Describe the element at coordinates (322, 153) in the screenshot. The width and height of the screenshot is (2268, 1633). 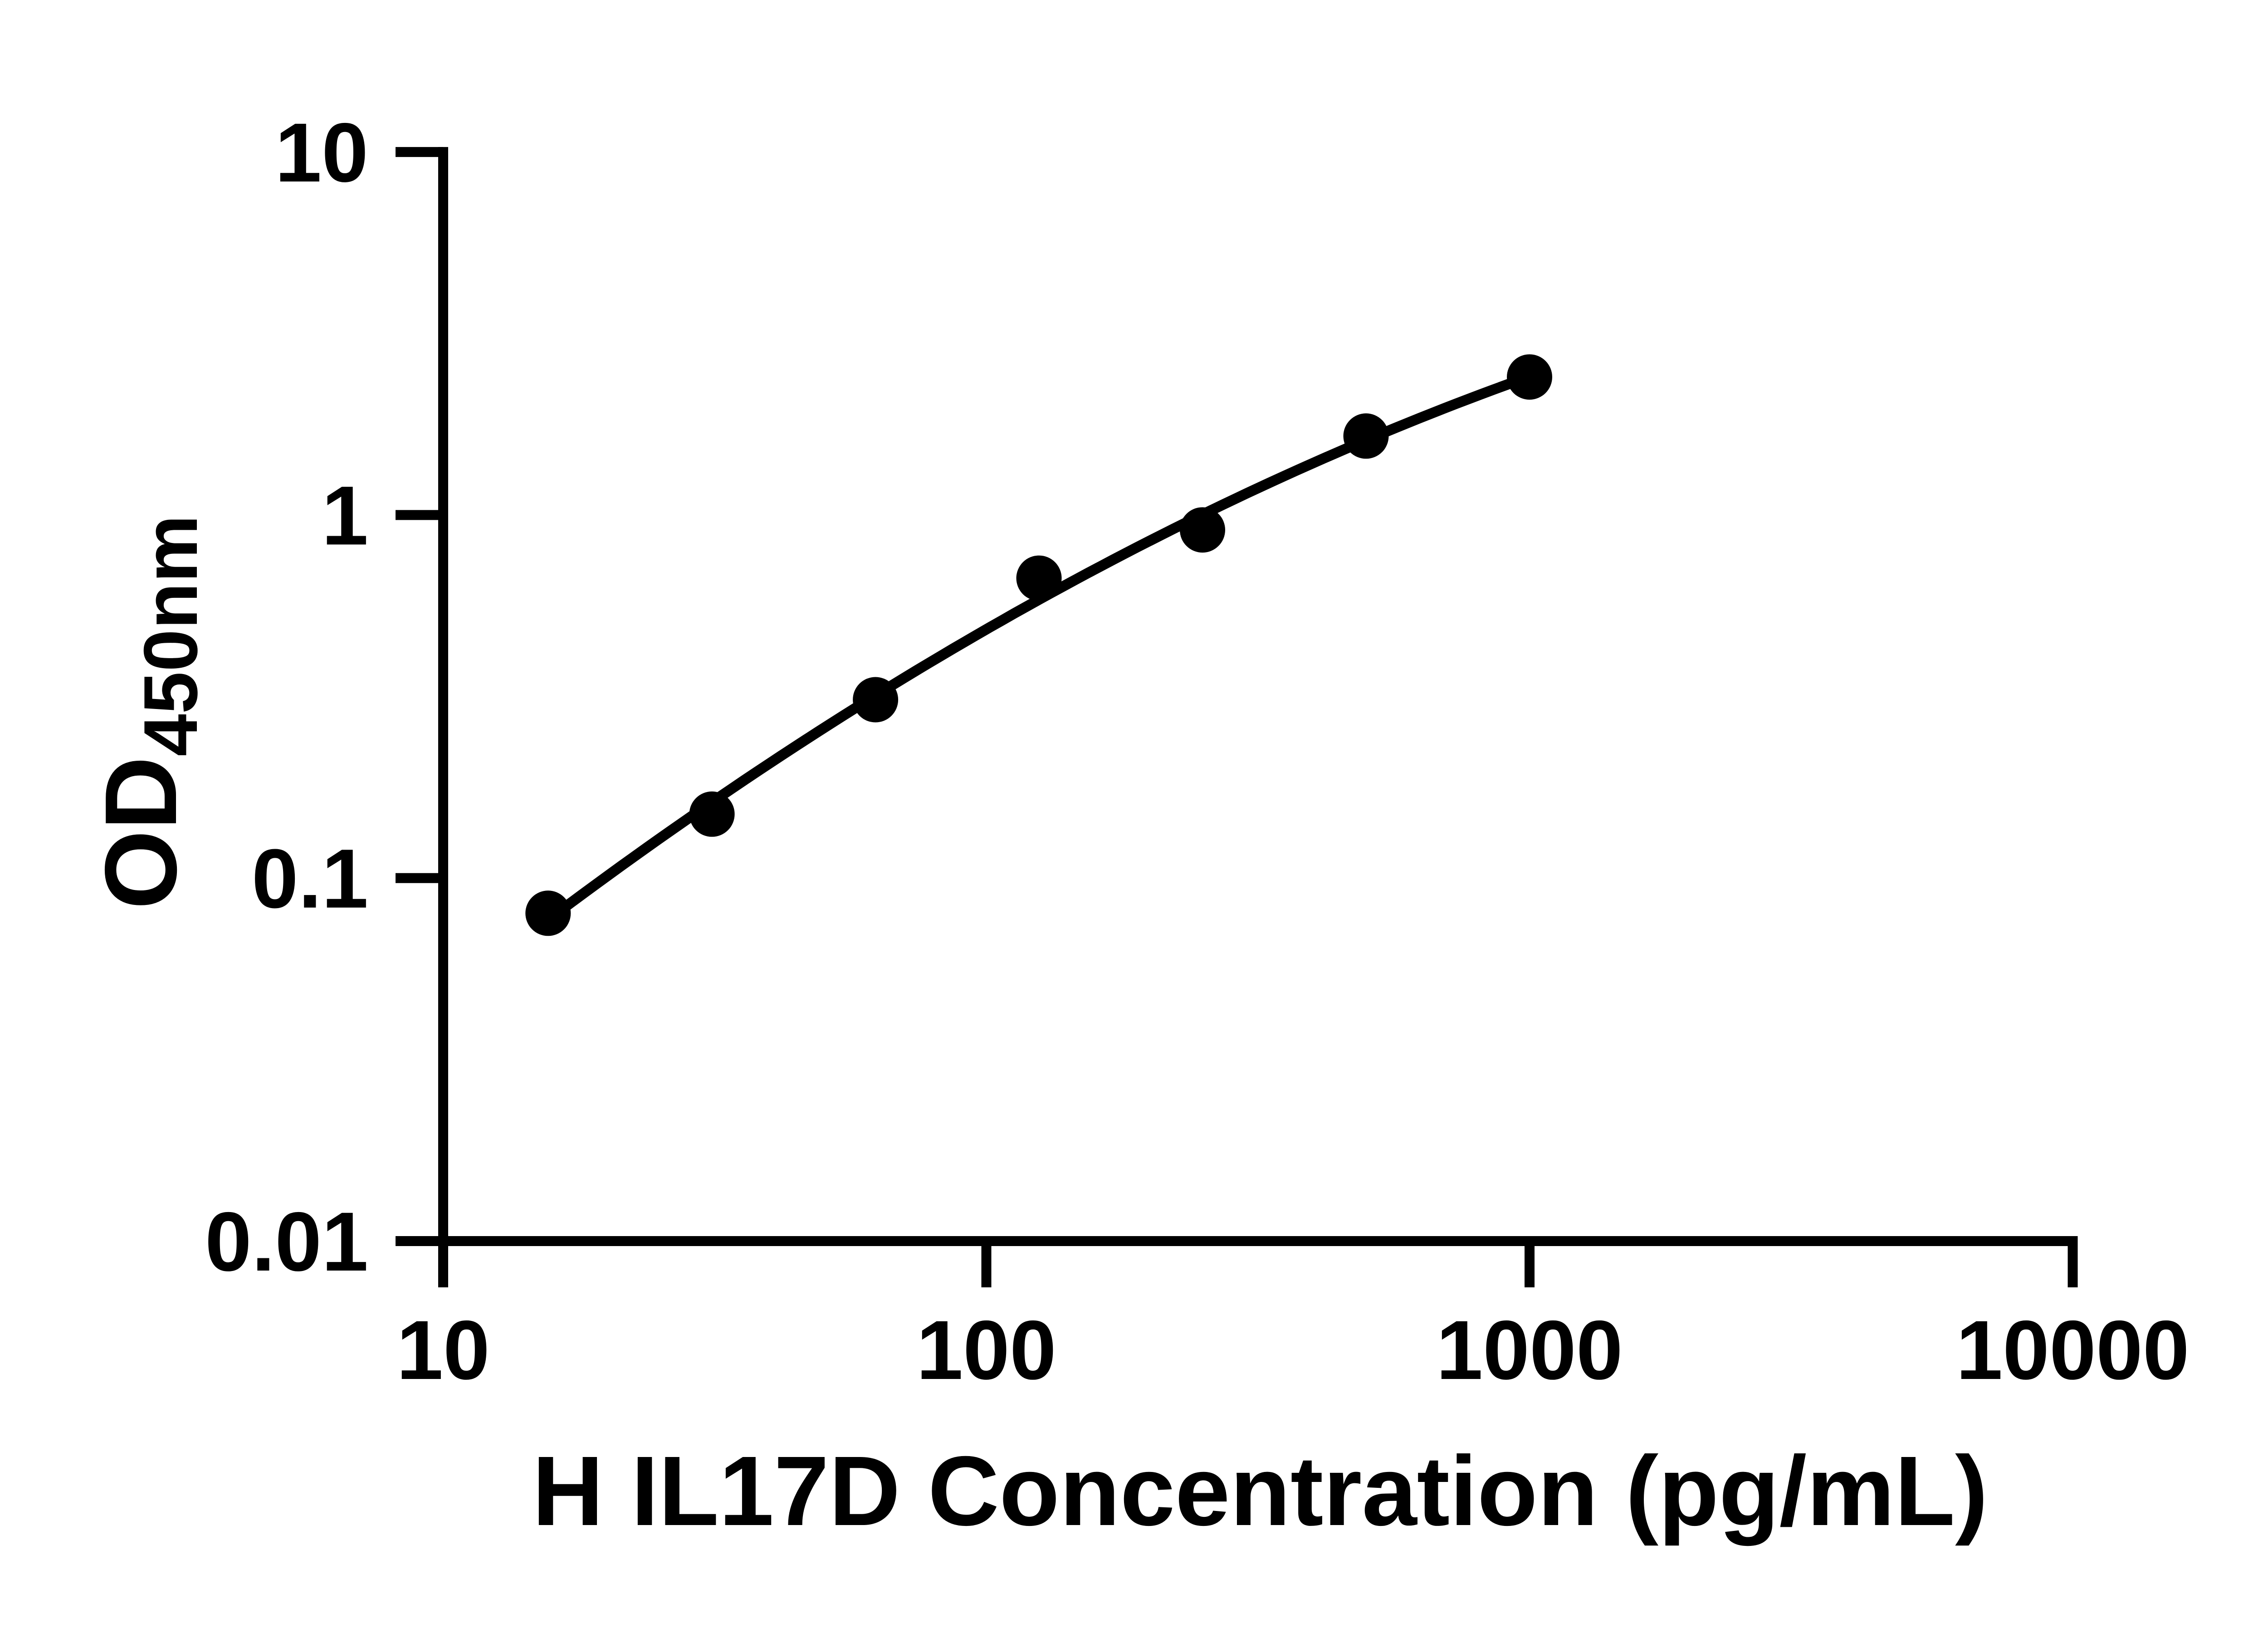
I see `y-tick-label-10: 10` at that location.